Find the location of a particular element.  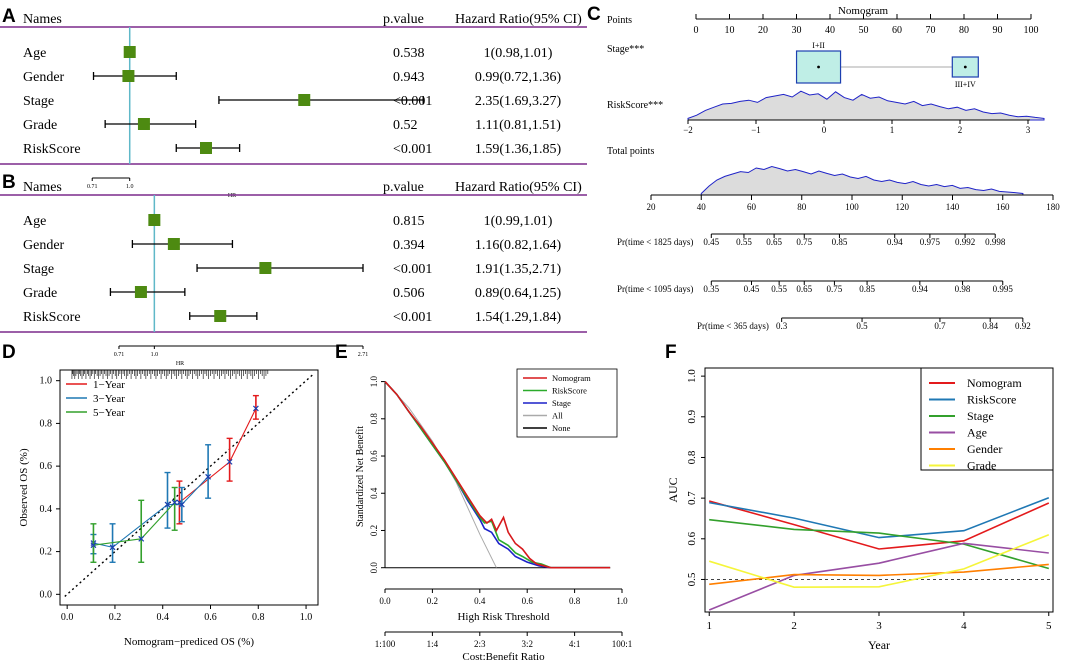

y-axis-label: Observed OS (%) is located at coordinates (24, 487).